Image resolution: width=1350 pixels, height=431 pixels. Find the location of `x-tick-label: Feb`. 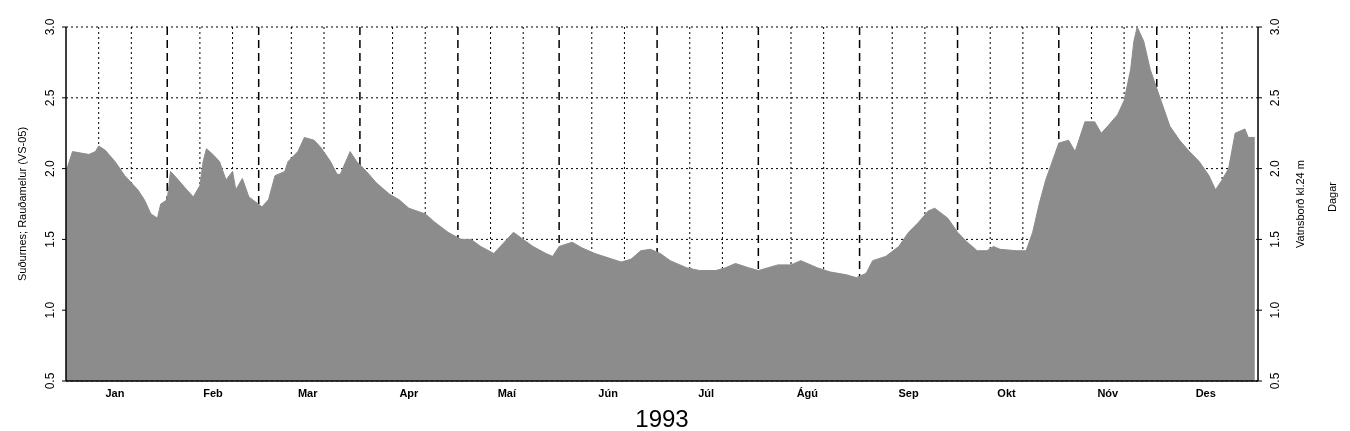

x-tick-label: Feb is located at coordinates (213, 392).